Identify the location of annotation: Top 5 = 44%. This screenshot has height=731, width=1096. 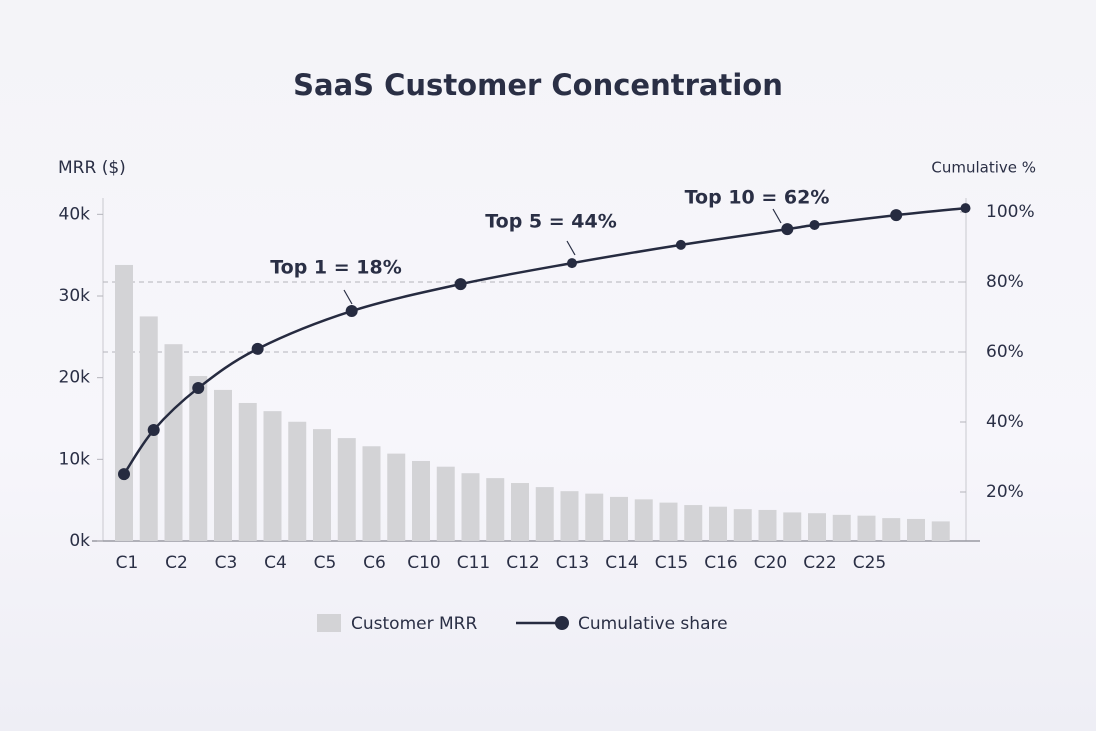
(551, 222).